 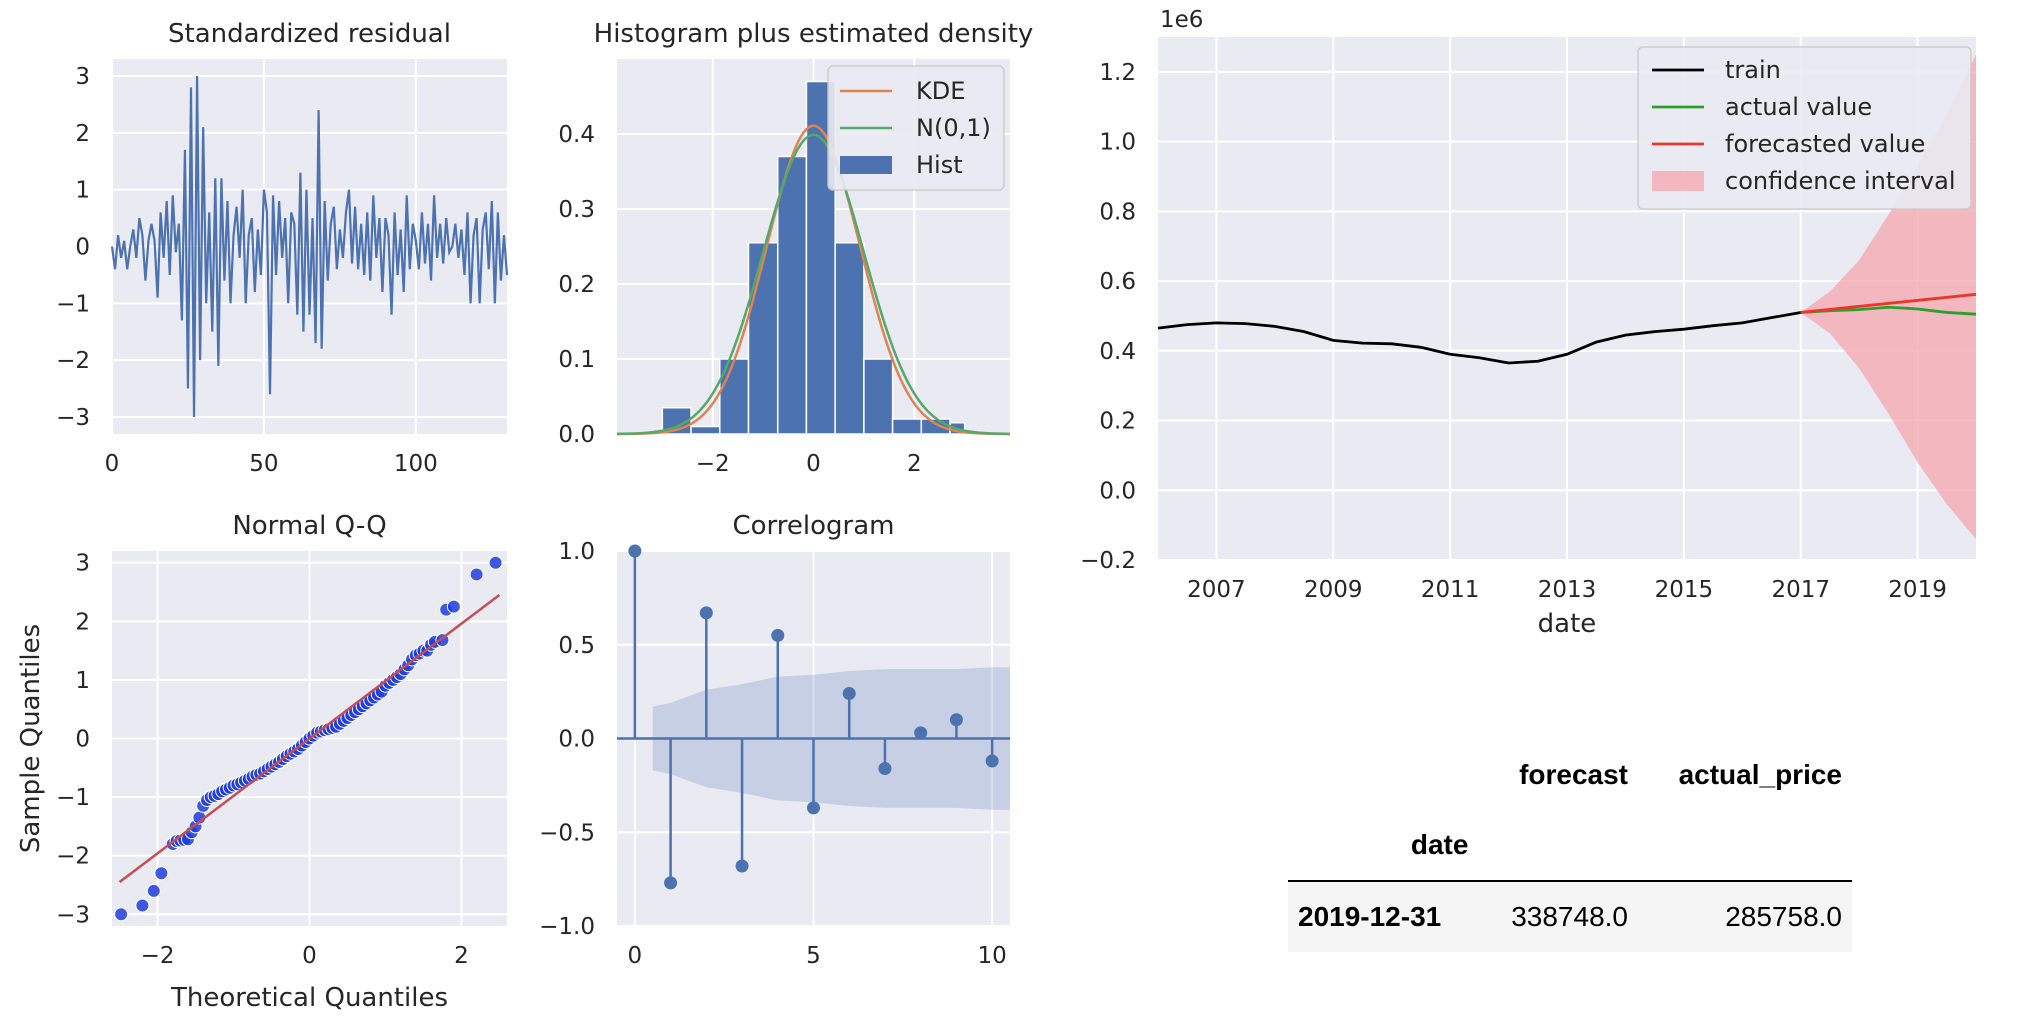 I want to click on x-tick-label: 2011, so click(x=1450, y=590).